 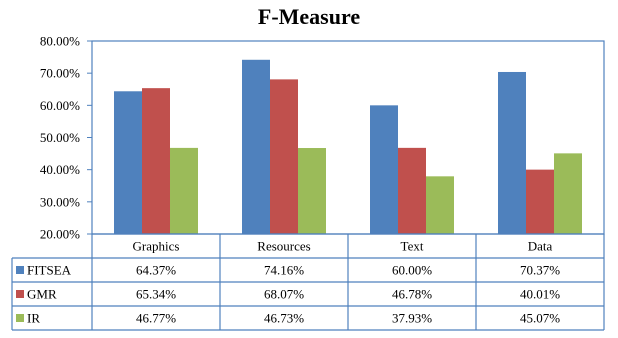 What do you see at coordinates (412, 270) in the screenshot?
I see `data-cell: 60.00%` at bounding box center [412, 270].